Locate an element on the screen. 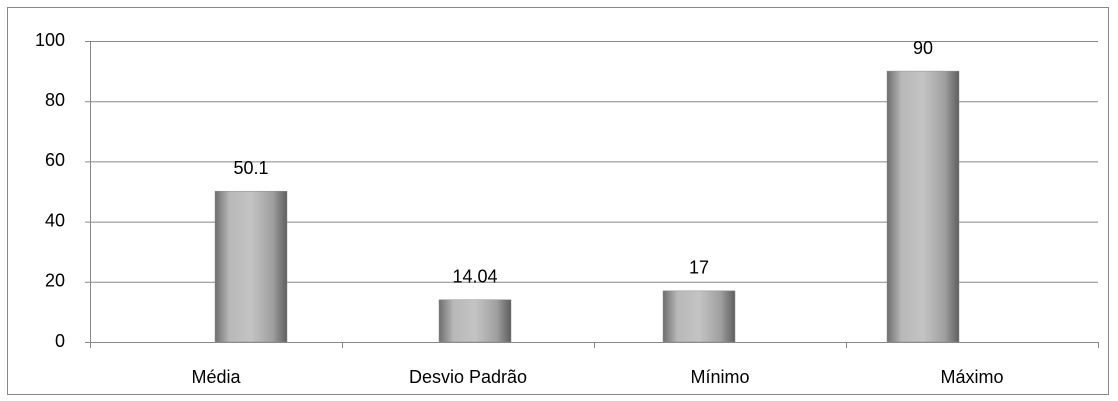  x-tick-label: Máximo is located at coordinates (971, 377).